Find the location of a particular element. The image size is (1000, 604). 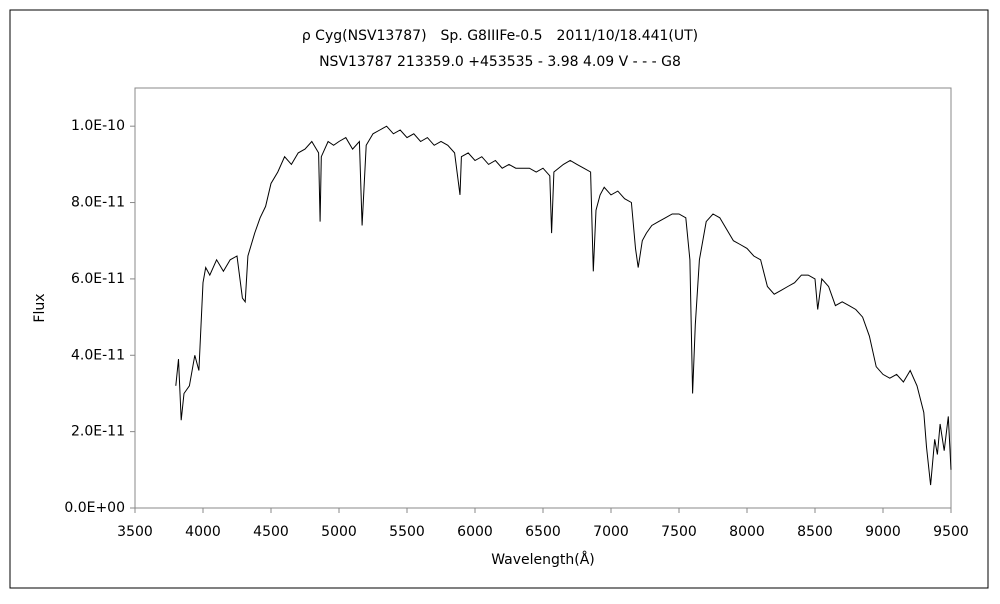

x-tick-label: 9500 is located at coordinates (951, 532).